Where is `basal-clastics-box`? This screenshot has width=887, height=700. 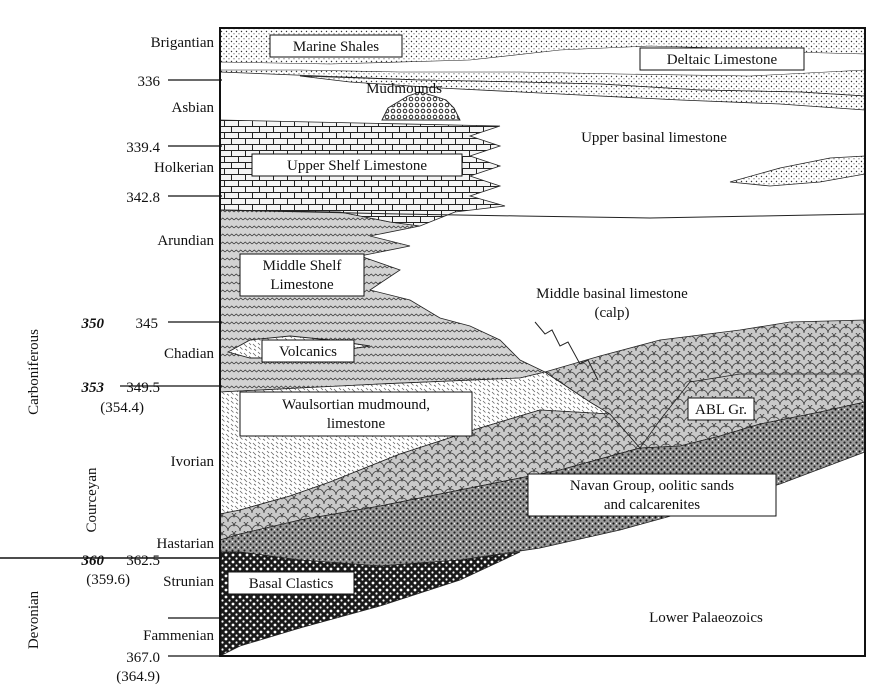 basal-clastics-box is located at coordinates (291, 583).